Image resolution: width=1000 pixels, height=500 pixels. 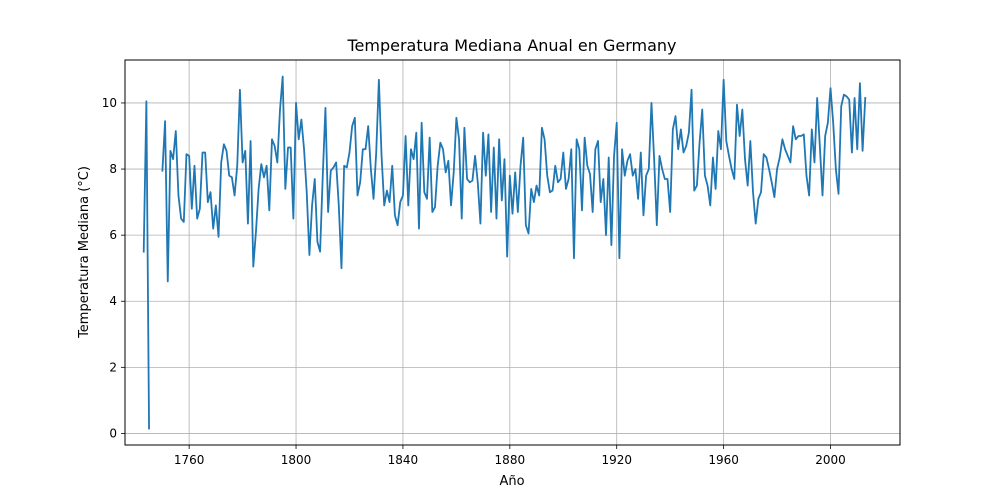 I want to click on y-tick-label: 6, so click(x=113, y=235).